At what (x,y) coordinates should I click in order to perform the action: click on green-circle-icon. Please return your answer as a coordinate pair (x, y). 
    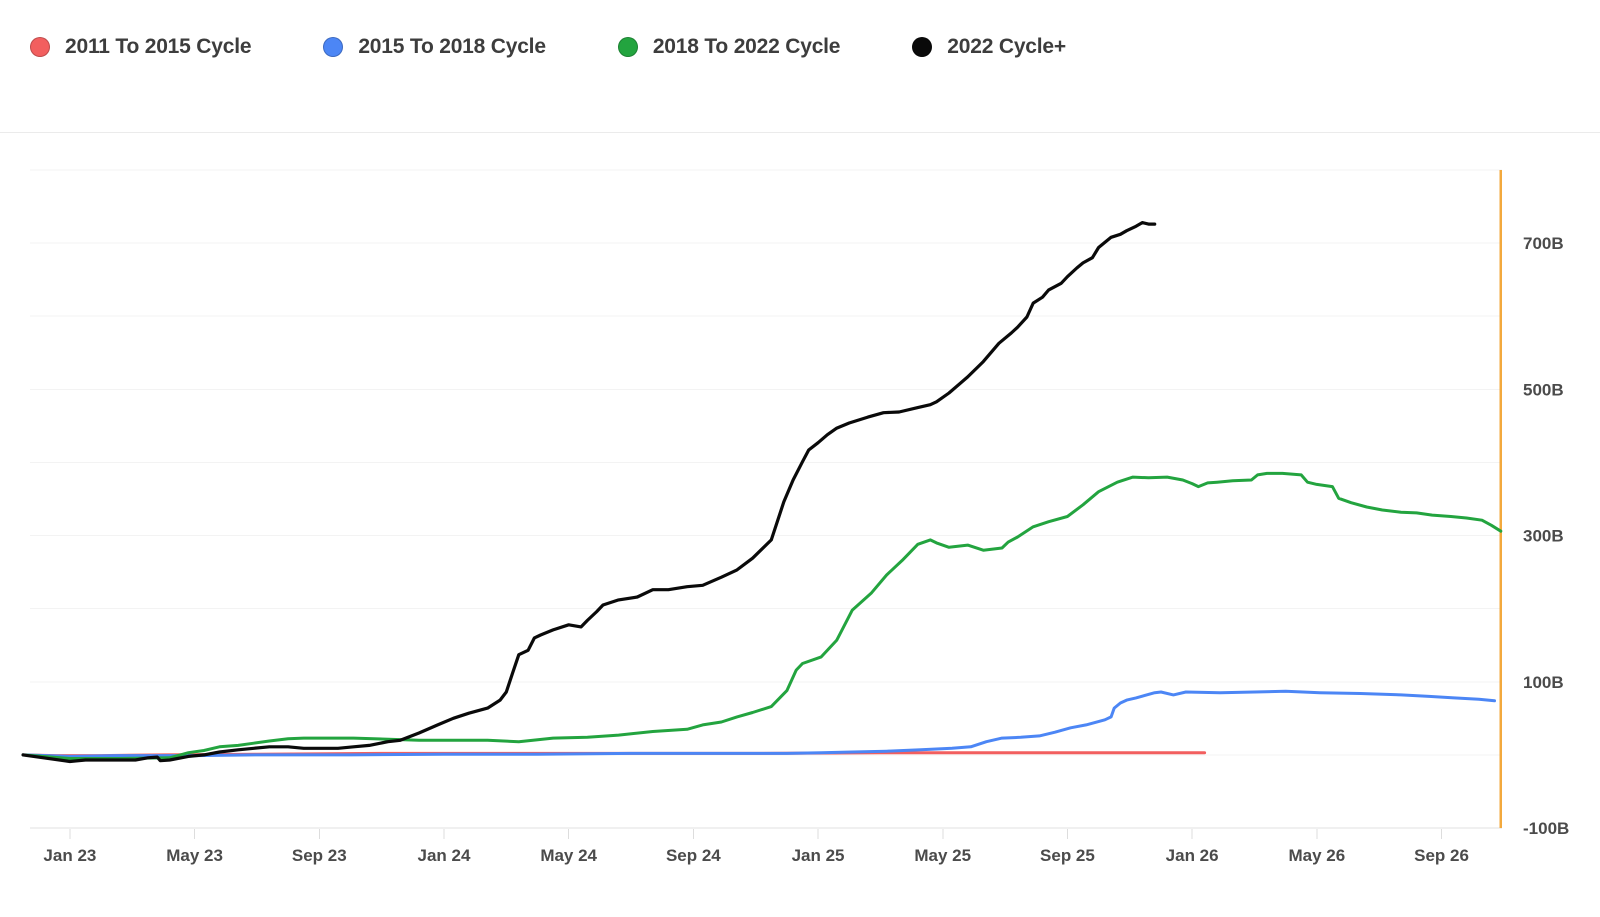
    Looking at the image, I should click on (627, 47).